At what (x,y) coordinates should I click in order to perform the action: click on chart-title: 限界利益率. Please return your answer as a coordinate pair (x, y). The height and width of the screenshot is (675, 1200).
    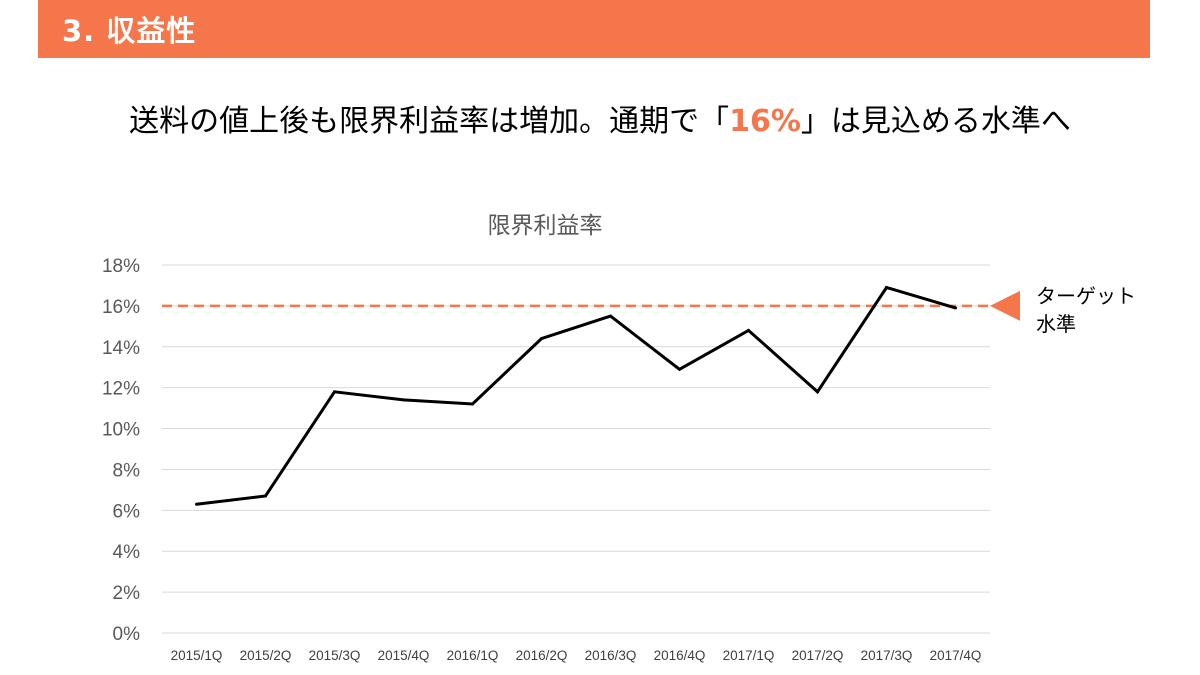
    Looking at the image, I should click on (545, 225).